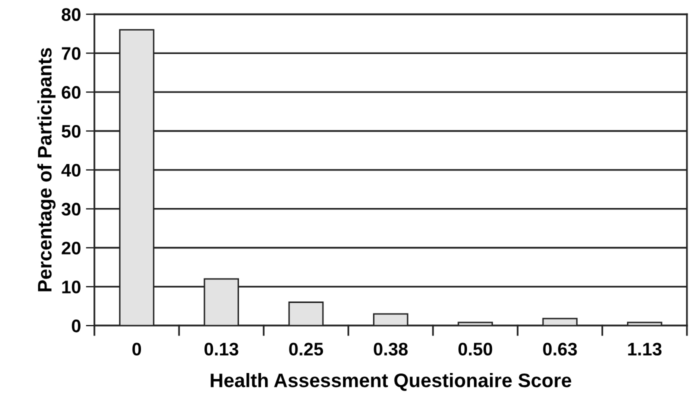  What do you see at coordinates (71, 287) in the screenshot?
I see `y-tick-label: 10` at bounding box center [71, 287].